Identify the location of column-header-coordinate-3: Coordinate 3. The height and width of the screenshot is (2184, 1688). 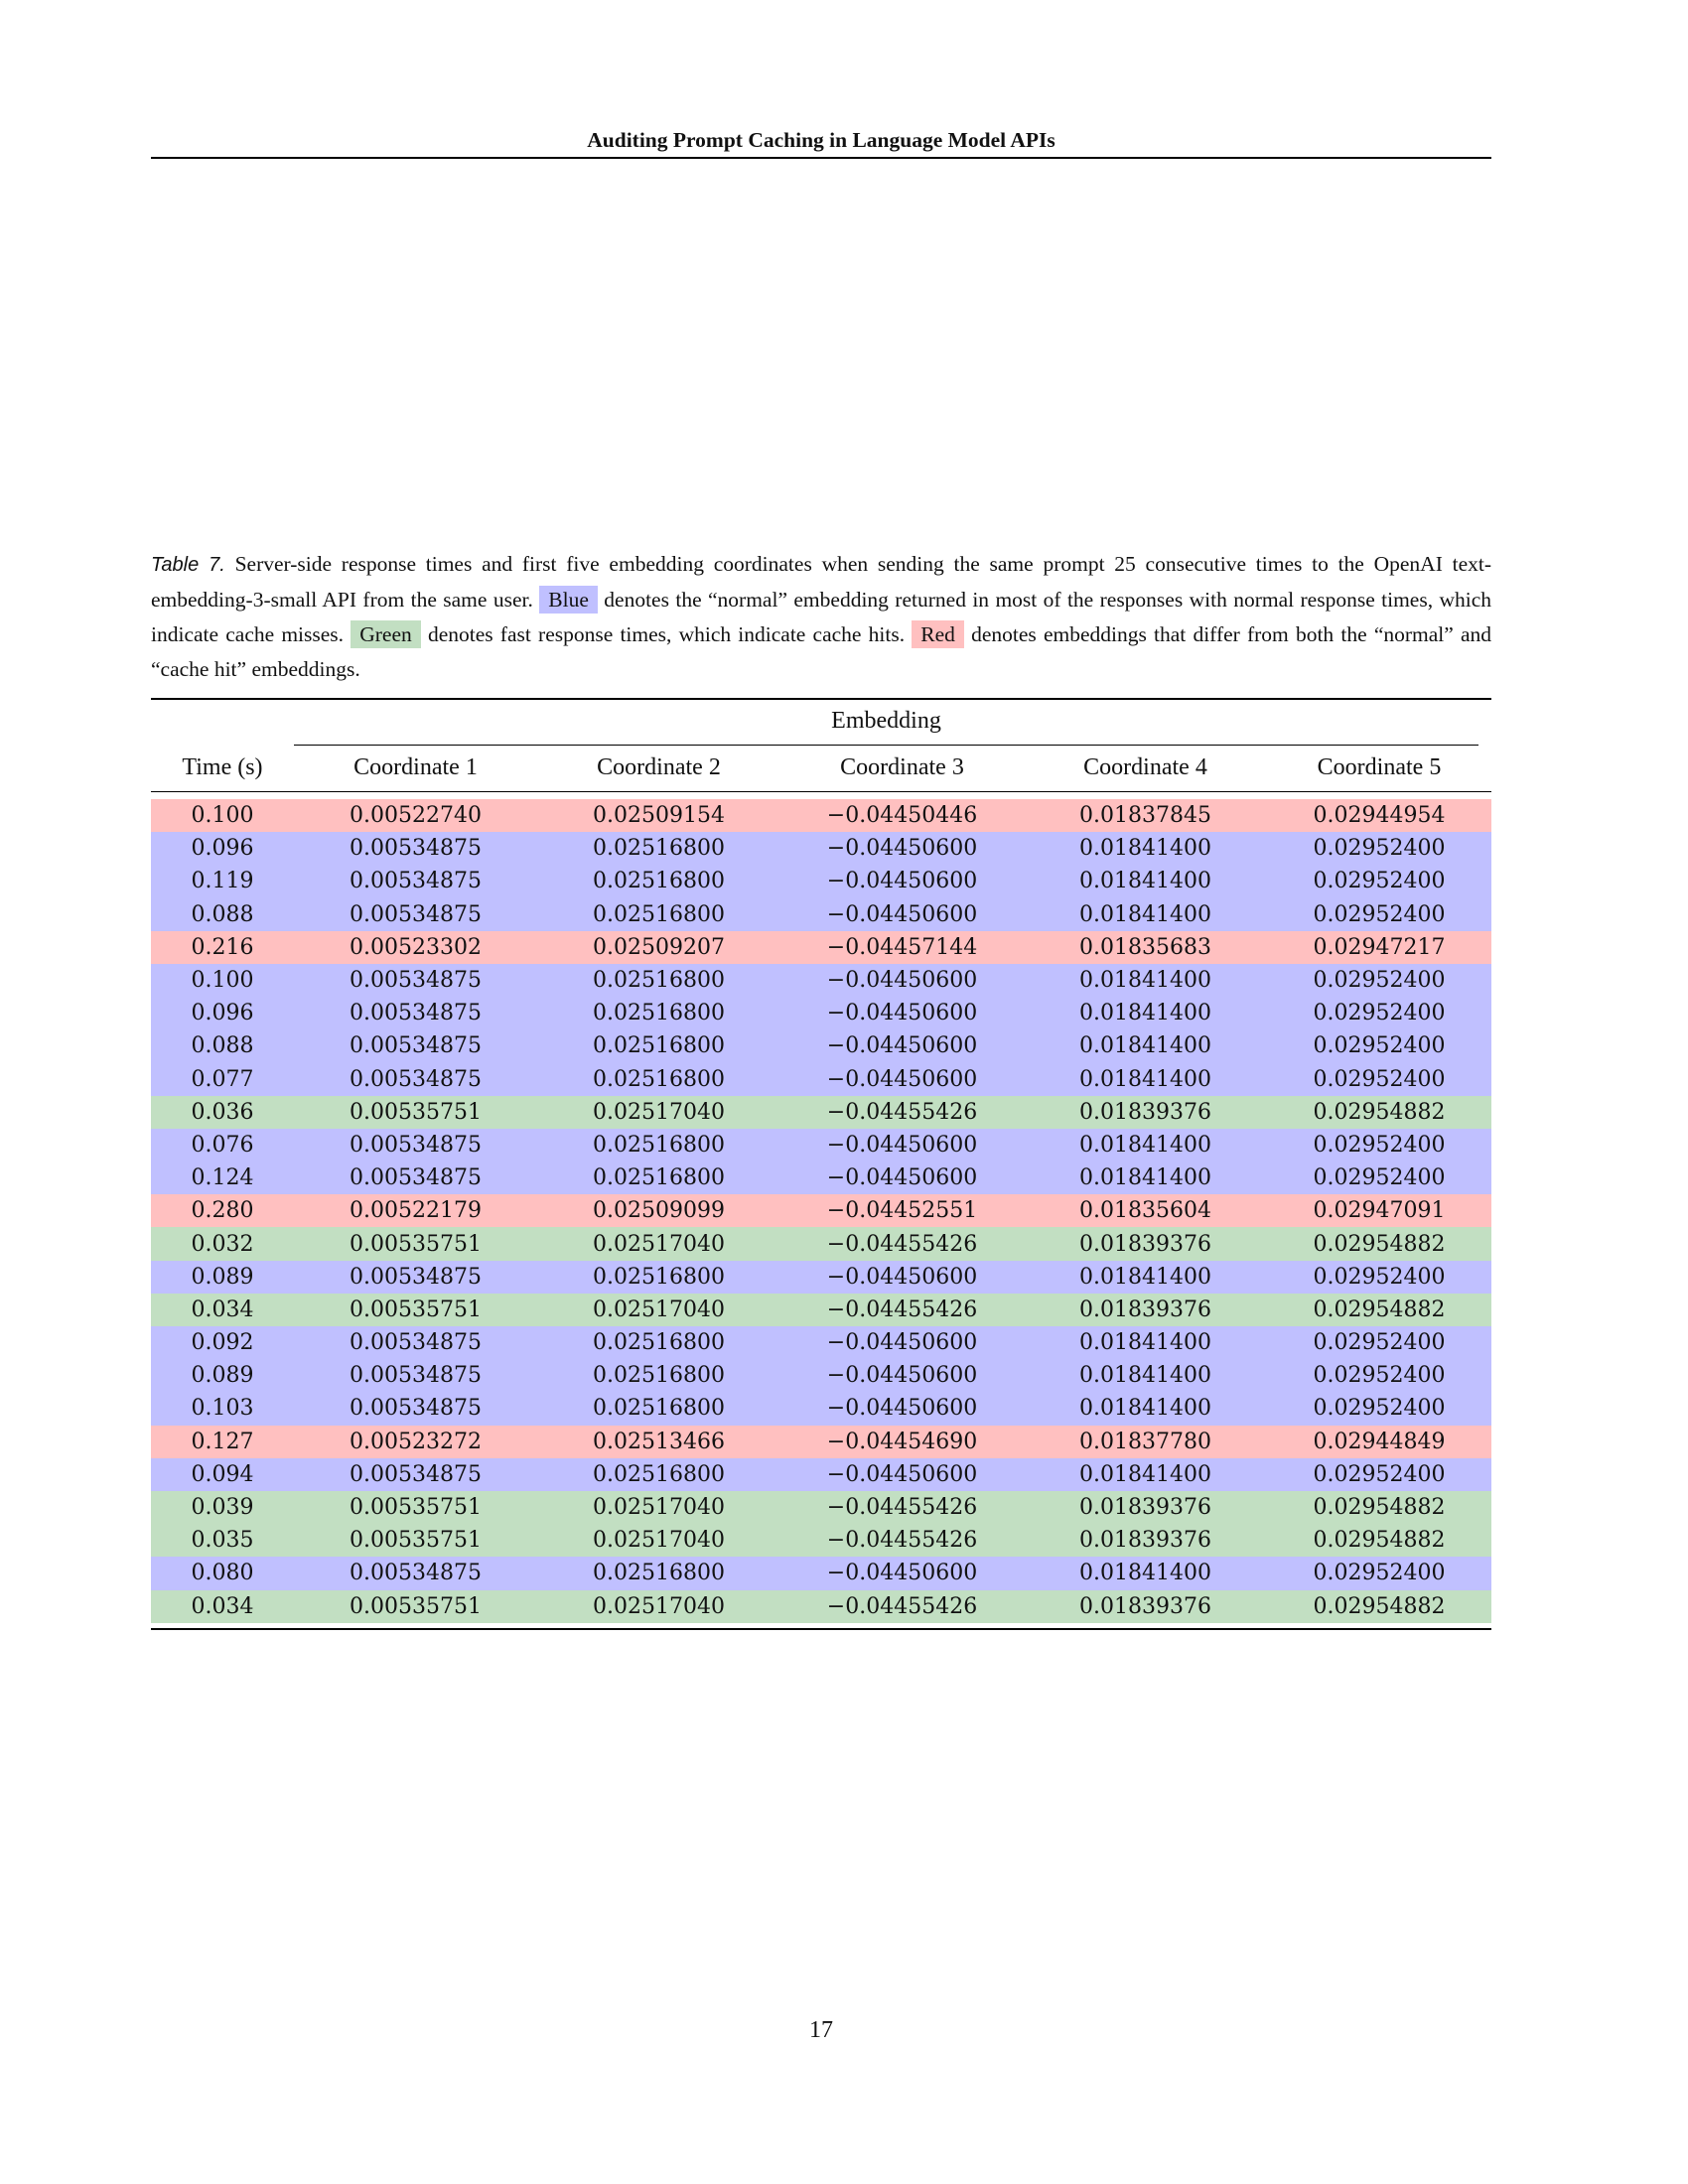
(902, 767).